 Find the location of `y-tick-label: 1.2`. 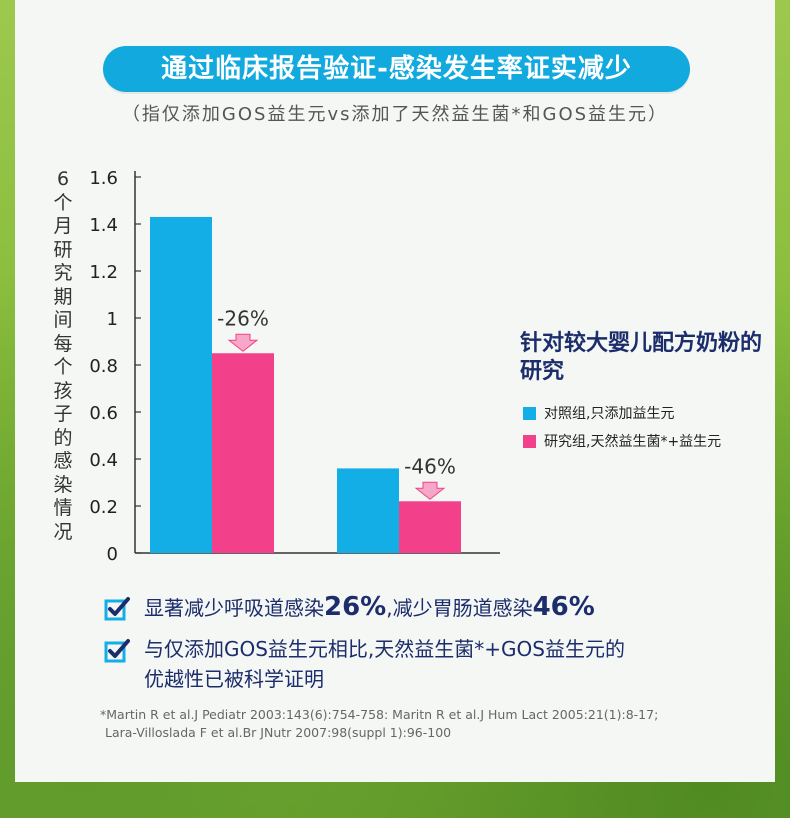

y-tick-label: 1.2 is located at coordinates (103, 272).